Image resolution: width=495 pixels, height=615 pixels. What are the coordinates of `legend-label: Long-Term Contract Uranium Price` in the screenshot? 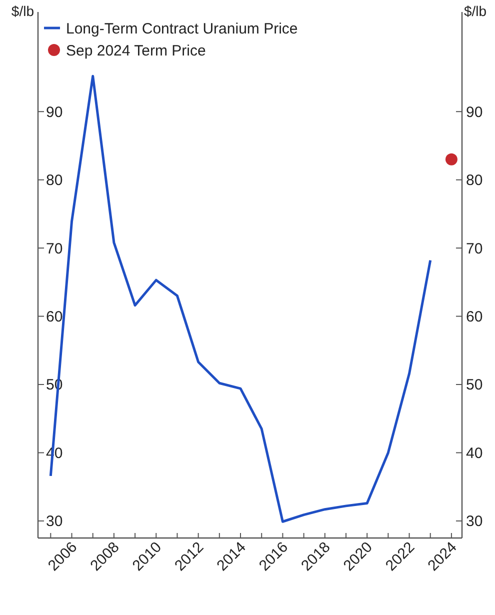 It's located at (182, 29).